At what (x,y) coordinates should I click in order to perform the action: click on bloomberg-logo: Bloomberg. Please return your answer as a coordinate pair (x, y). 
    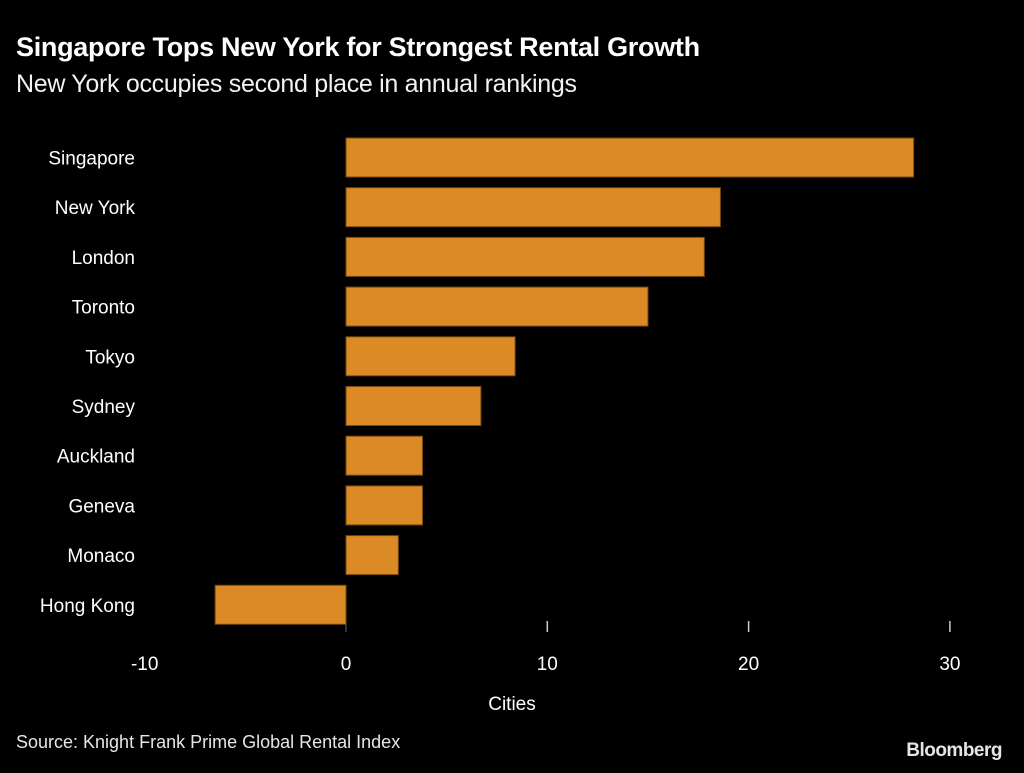
    Looking at the image, I should click on (954, 750).